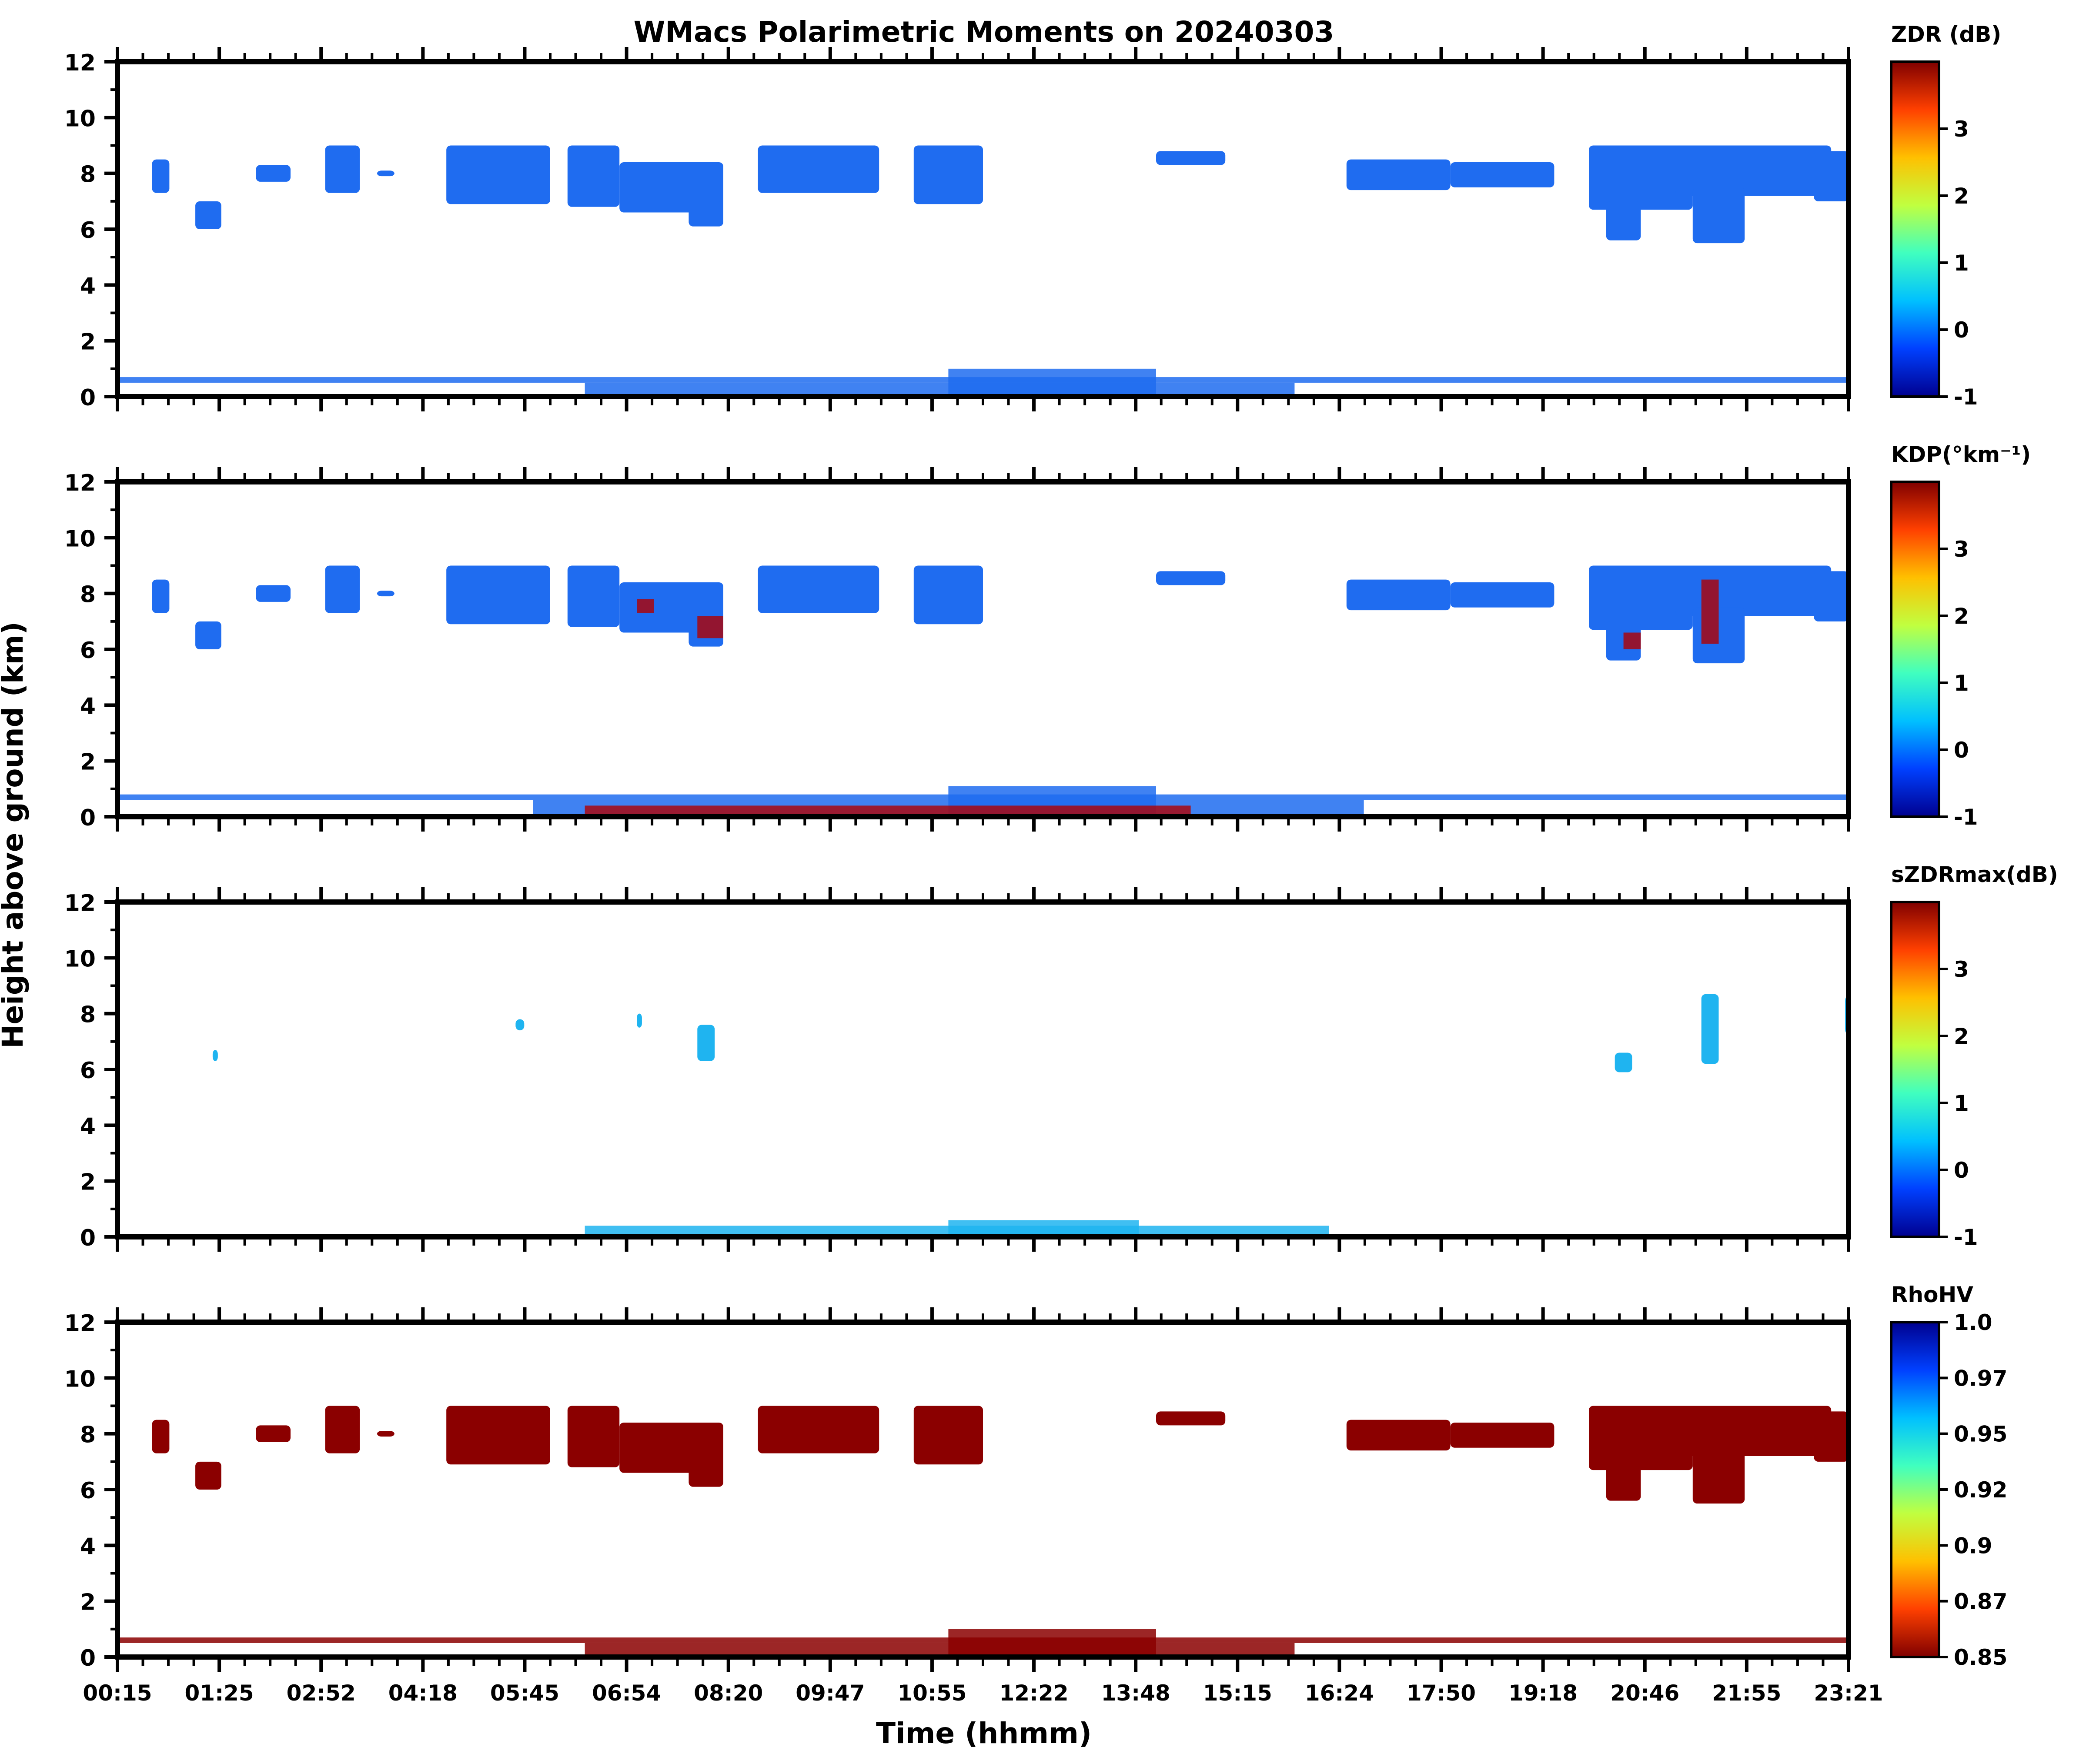  What do you see at coordinates (1961, 750) in the screenshot?
I see `colorbar-tick-label: 0` at bounding box center [1961, 750].